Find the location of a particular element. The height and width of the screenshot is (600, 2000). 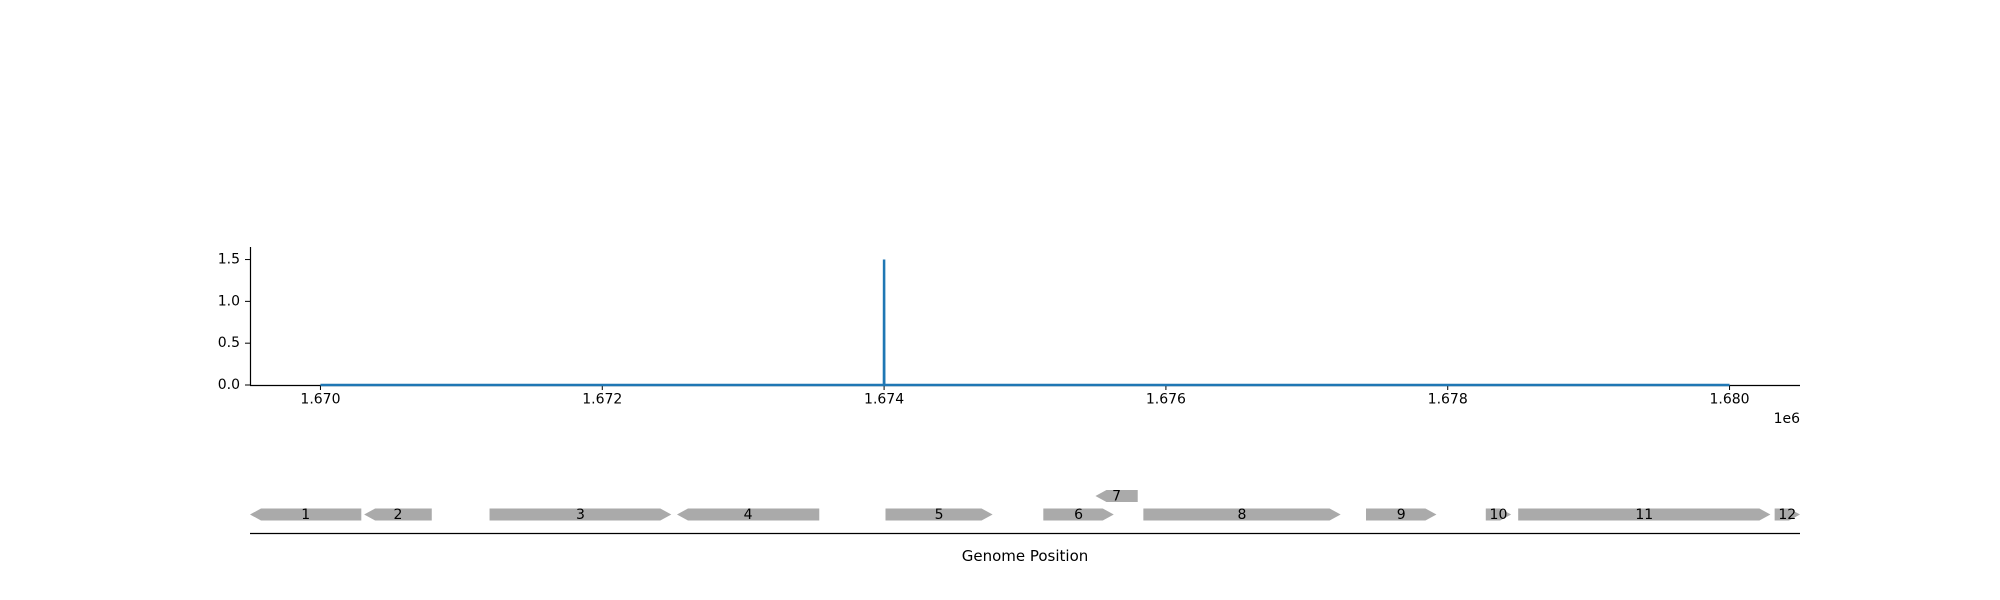

gene-label: 7 is located at coordinates (1116, 497).